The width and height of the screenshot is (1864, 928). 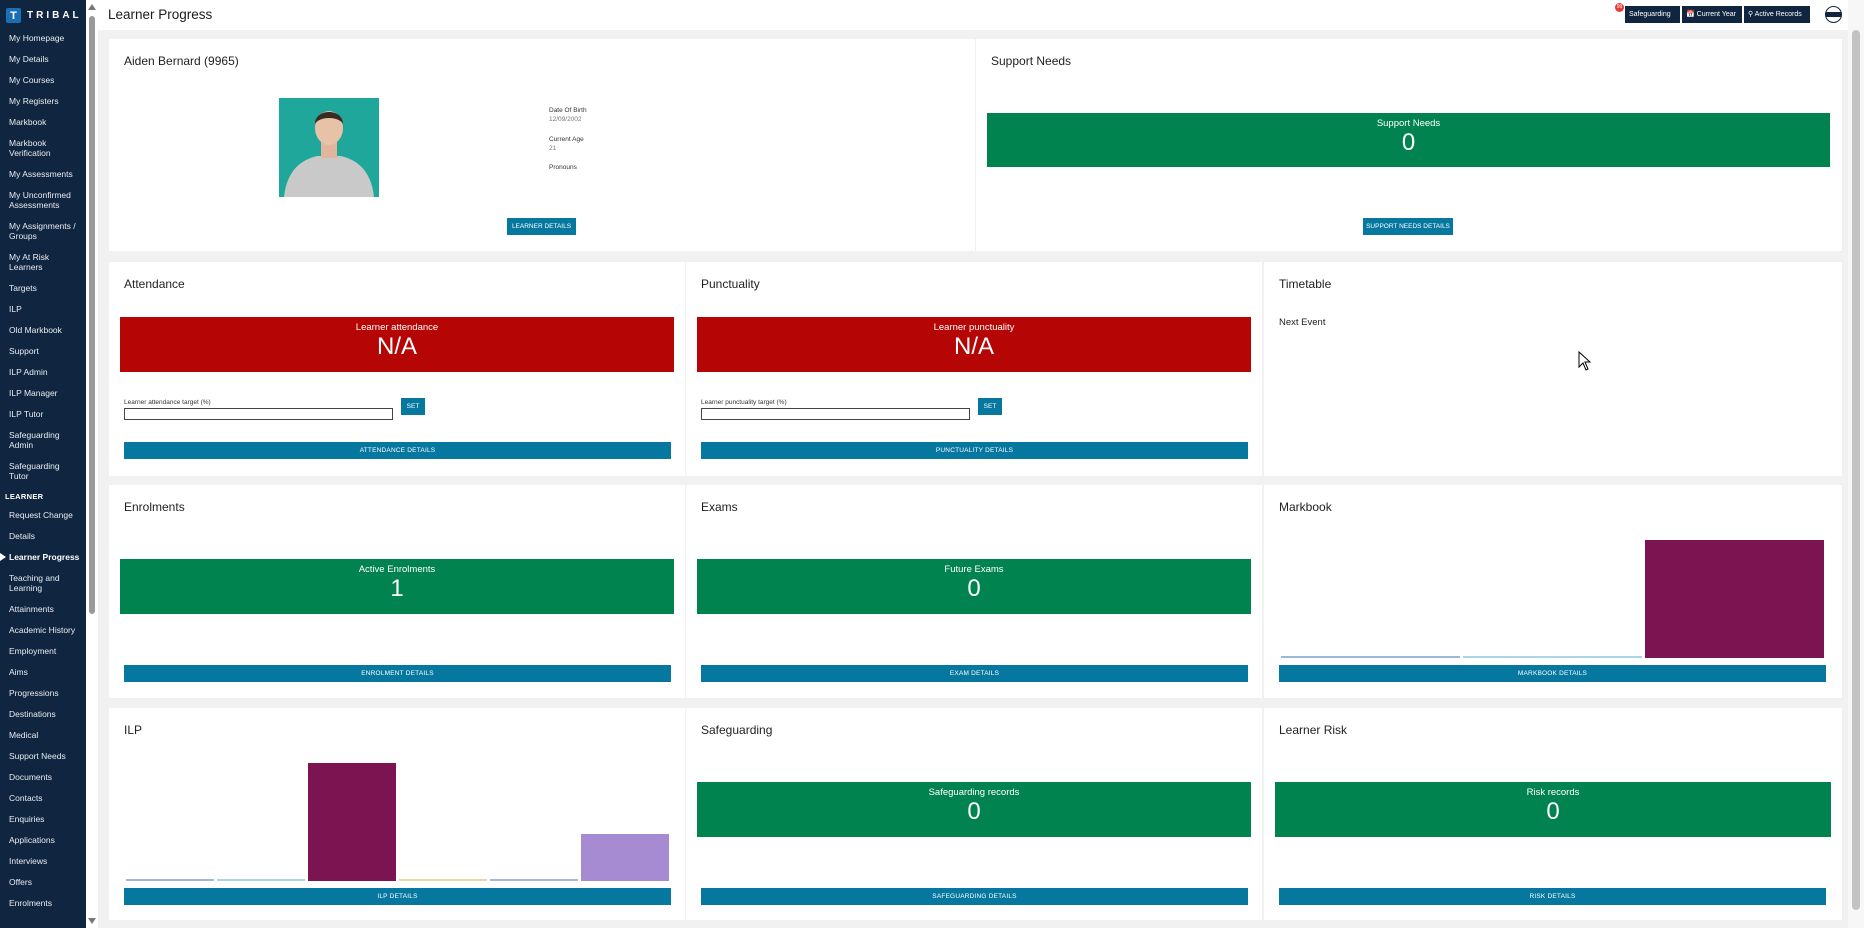 What do you see at coordinates (835, 414) in the screenshot?
I see `punctuality-target-input` at bounding box center [835, 414].